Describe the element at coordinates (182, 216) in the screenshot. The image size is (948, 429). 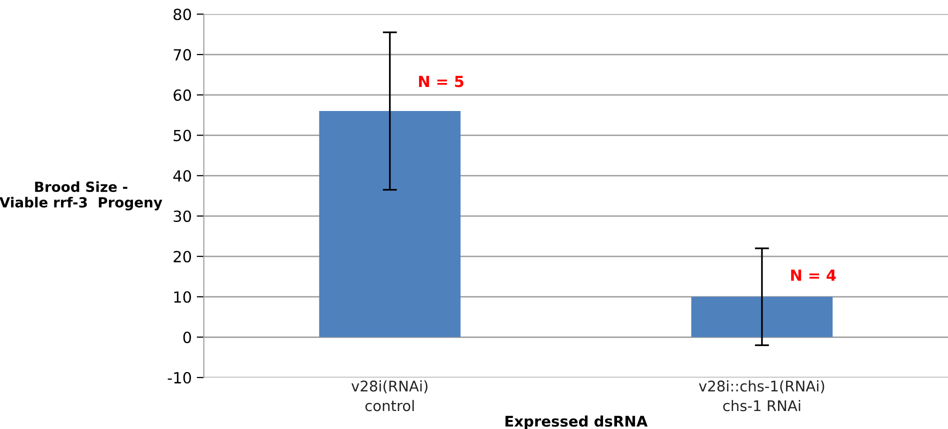
I see `y-tick-label: 30` at that location.